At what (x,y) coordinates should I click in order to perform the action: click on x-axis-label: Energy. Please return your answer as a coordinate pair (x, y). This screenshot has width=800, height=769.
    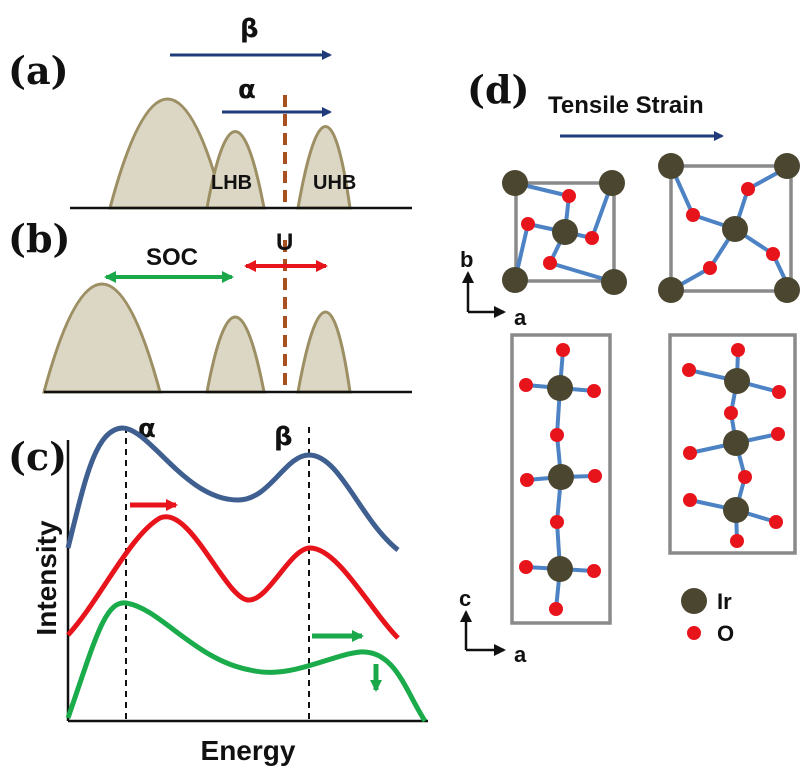
    Looking at the image, I should click on (248, 750).